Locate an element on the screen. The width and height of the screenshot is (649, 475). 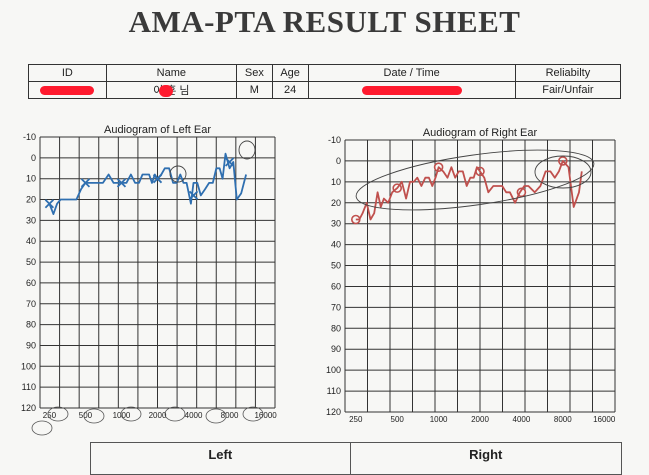
right-y-tick-label: 60 is located at coordinates (336, 286).